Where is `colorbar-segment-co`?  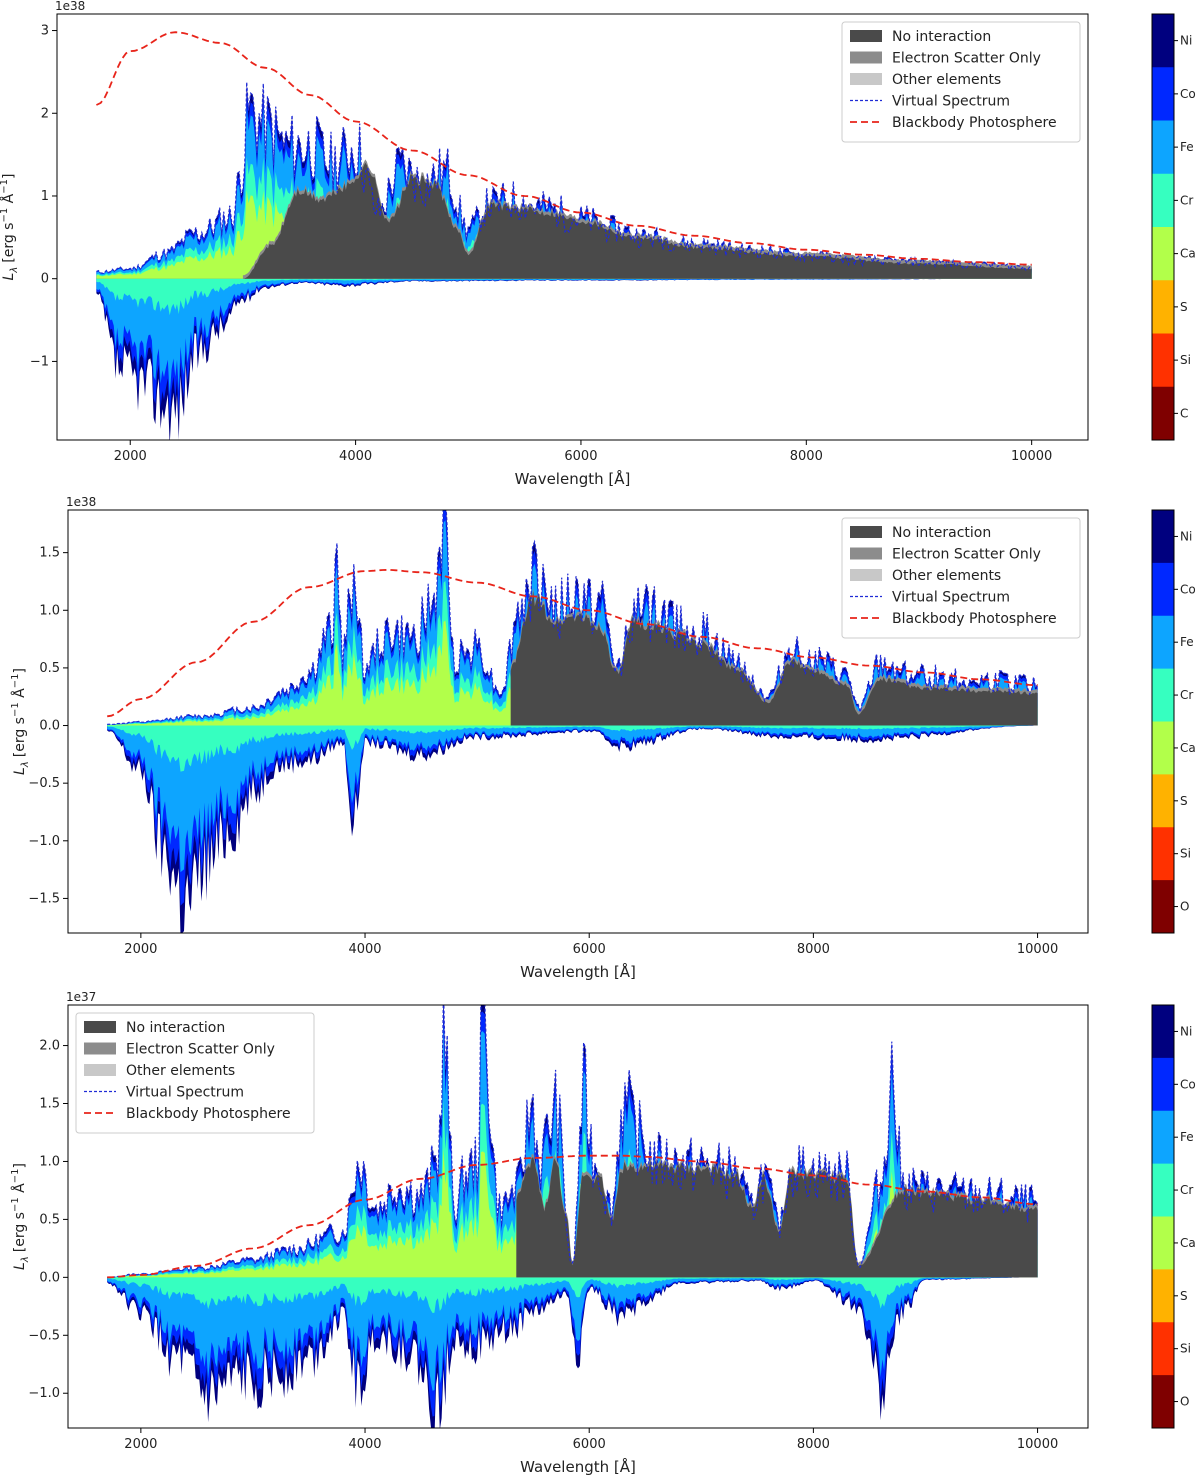 colorbar-segment-co is located at coordinates (1163, 589).